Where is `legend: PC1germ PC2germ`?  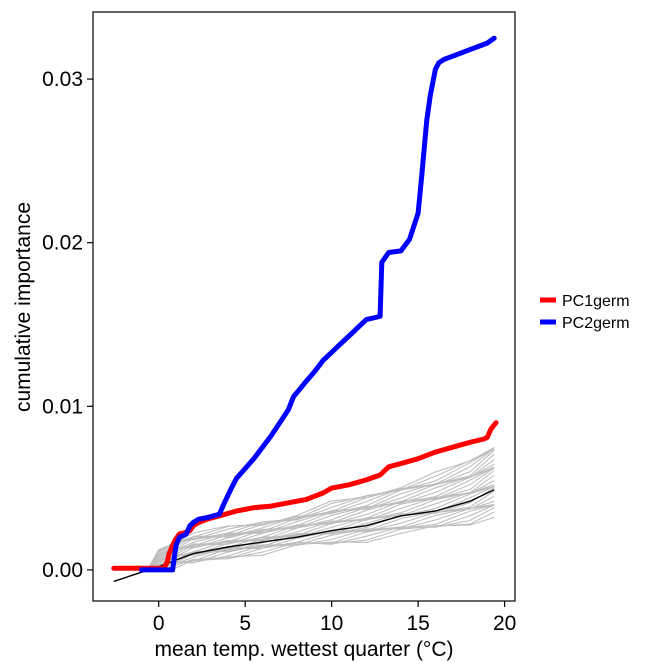 legend: PC1germ PC2germ is located at coordinates (585, 312).